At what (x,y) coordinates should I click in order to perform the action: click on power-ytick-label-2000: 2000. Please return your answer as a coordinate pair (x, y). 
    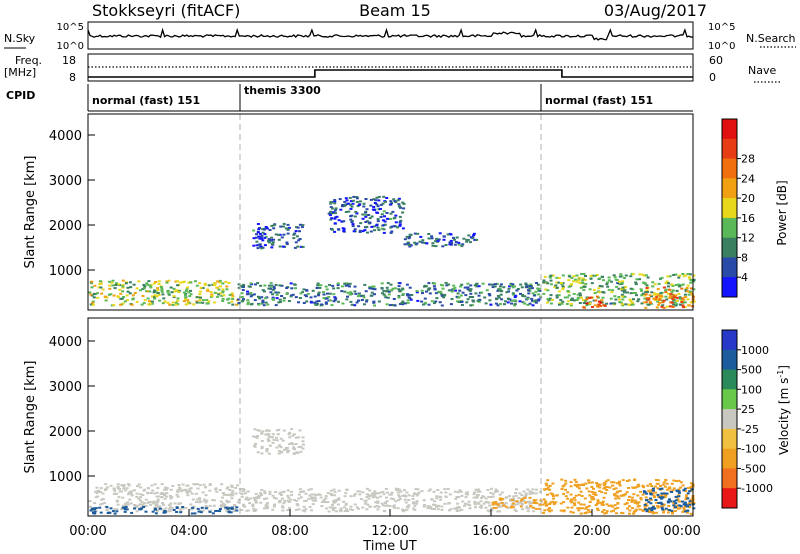
    Looking at the image, I should click on (65, 226).